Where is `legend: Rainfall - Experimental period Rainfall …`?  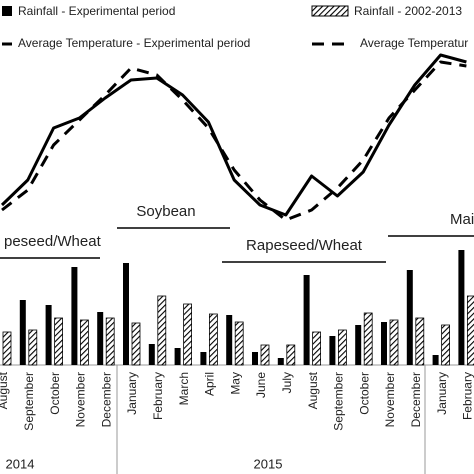 legend: Rainfall - Experimental period Rainfall … is located at coordinates (235, 27).